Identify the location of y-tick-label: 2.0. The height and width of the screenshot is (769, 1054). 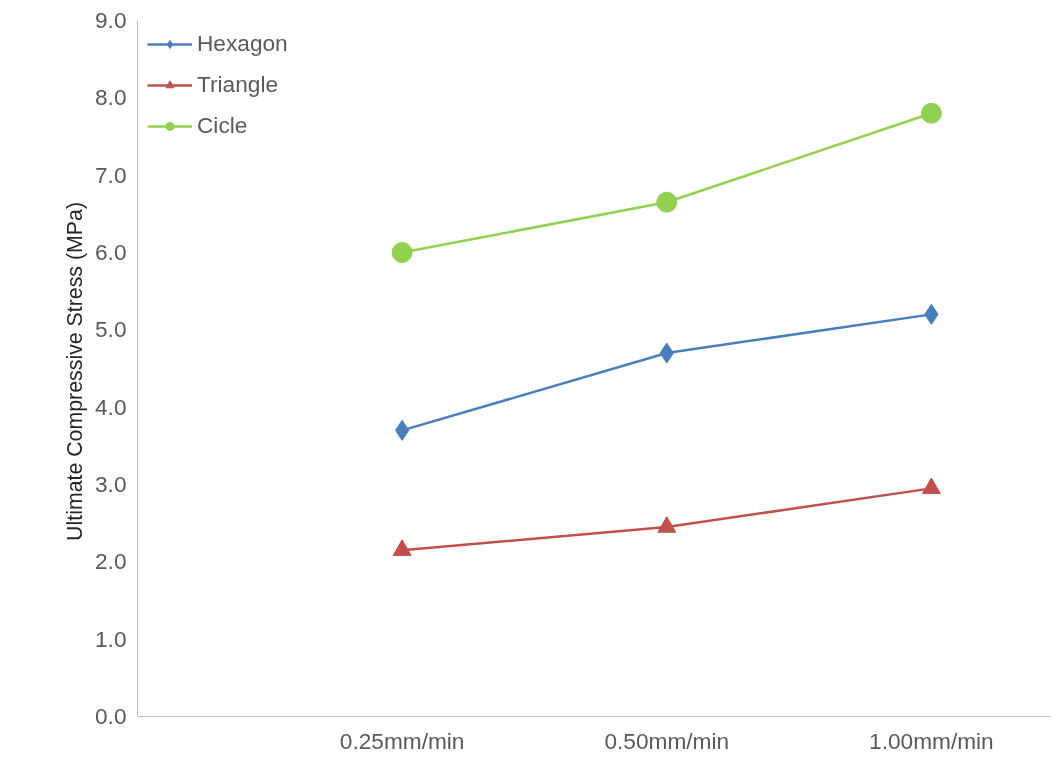
(111, 561).